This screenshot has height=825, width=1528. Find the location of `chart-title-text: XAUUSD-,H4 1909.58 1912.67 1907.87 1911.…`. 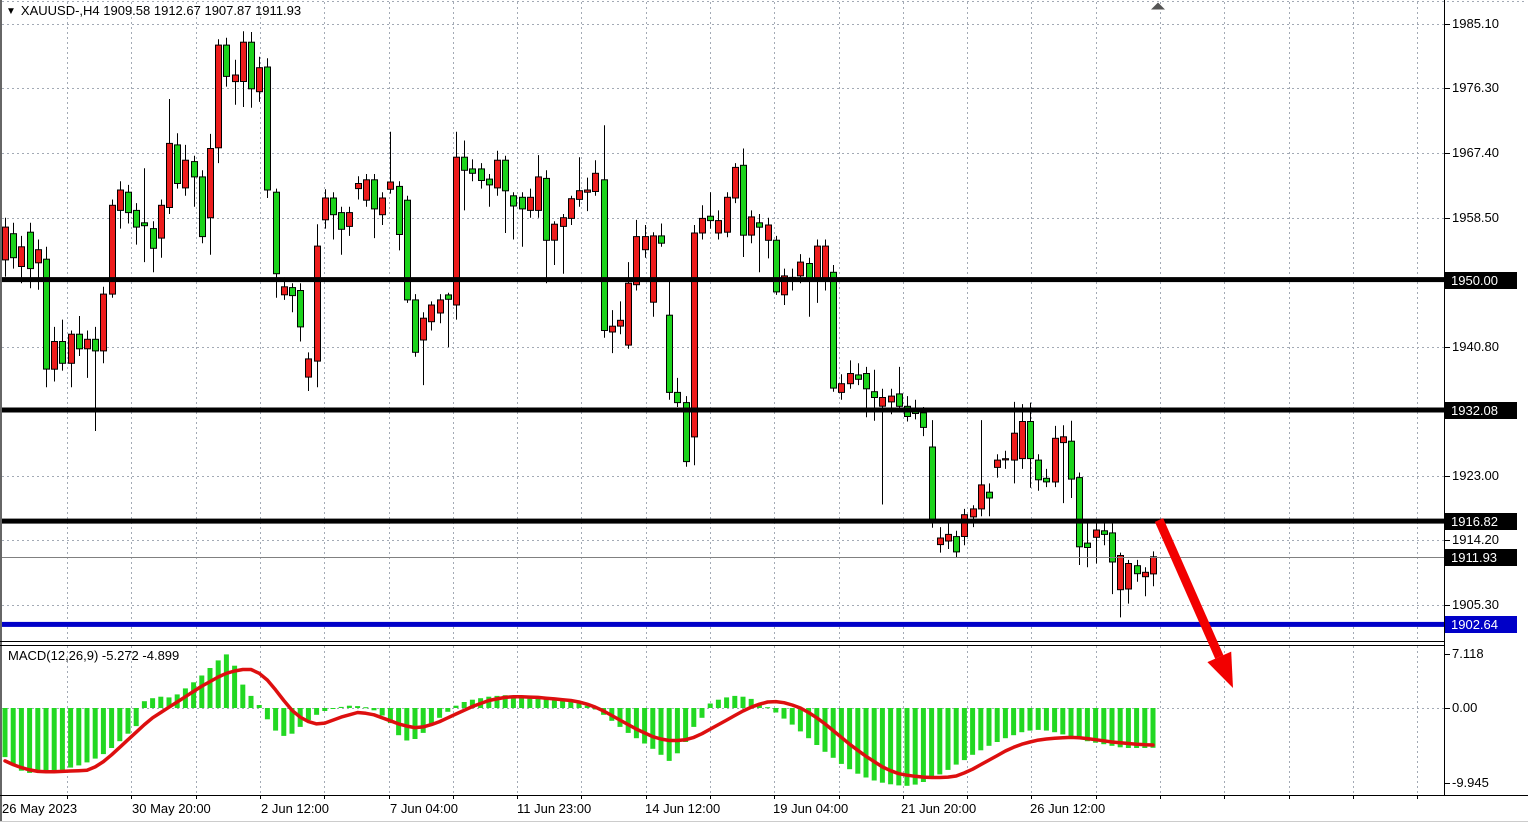

chart-title-text: XAUUSD-,H4 1909.58 1912.67 1907.87 1911.… is located at coordinates (161, 10).